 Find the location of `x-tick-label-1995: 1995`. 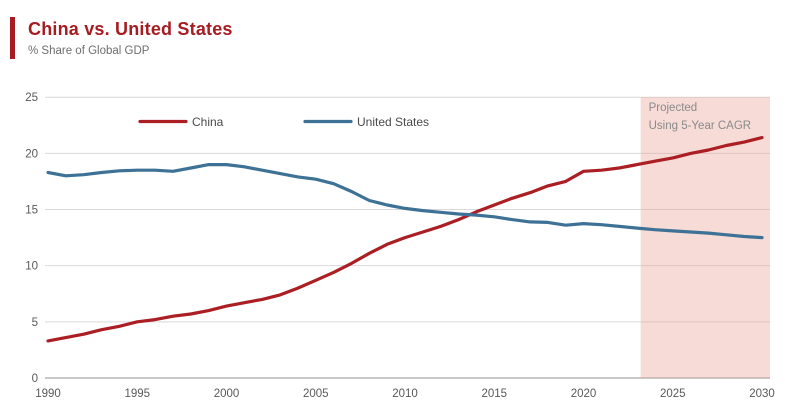

x-tick-label-1995: 1995 is located at coordinates (137, 394).